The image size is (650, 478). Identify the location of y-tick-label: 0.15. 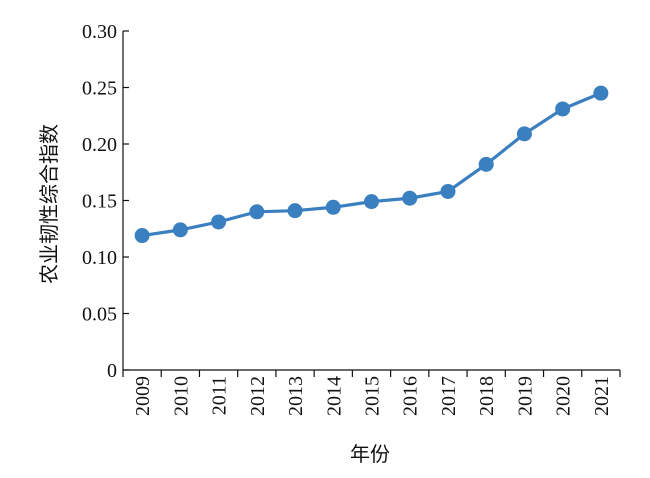
(99, 202).